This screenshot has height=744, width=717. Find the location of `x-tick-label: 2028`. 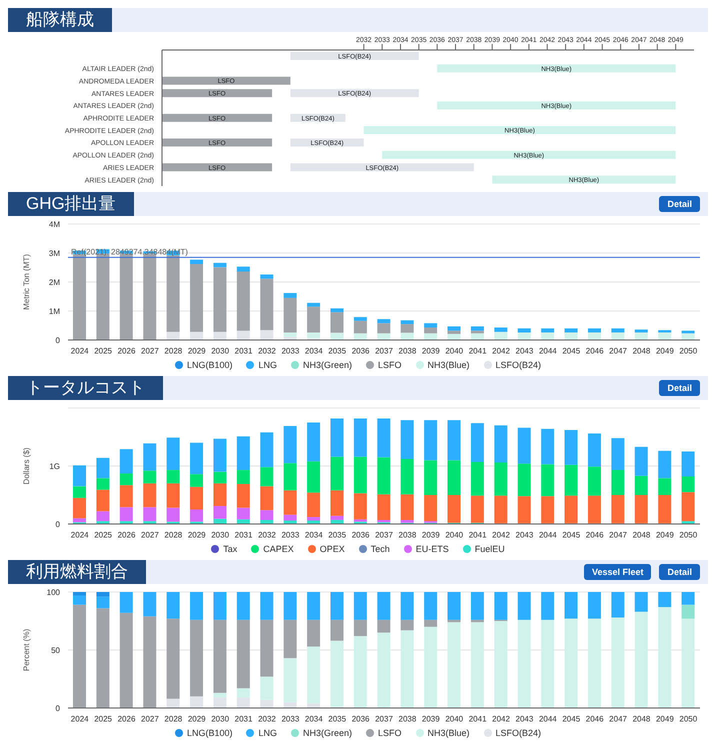

x-tick-label: 2028 is located at coordinates (173, 719).